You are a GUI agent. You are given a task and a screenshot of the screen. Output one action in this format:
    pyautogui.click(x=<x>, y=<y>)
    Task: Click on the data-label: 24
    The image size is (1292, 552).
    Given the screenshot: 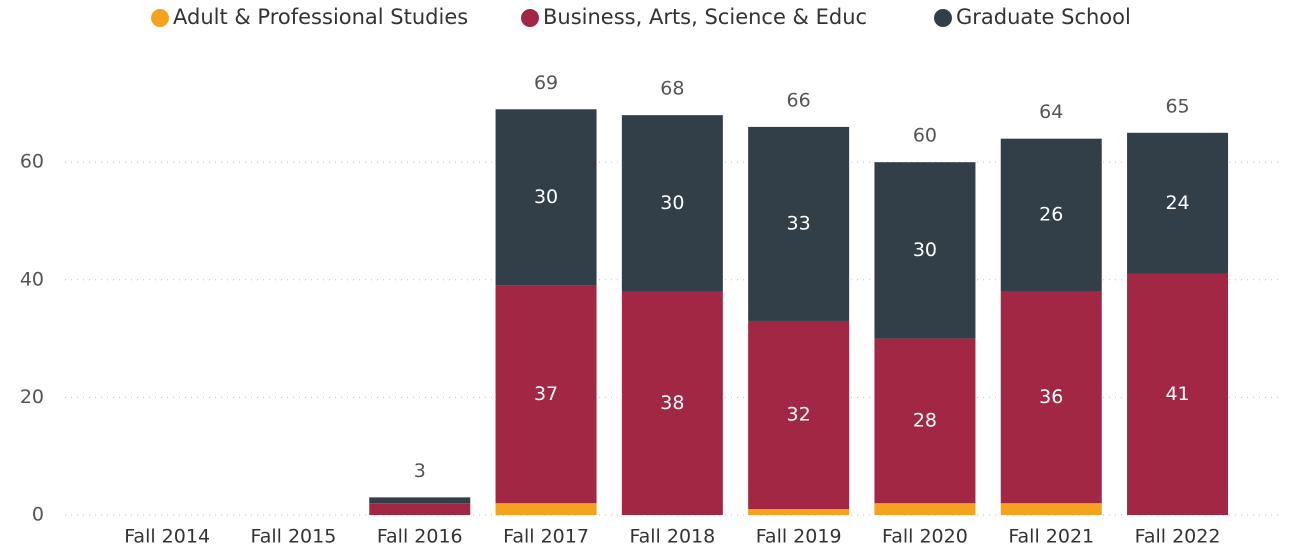 What is the action you would take?
    pyautogui.click(x=1177, y=203)
    